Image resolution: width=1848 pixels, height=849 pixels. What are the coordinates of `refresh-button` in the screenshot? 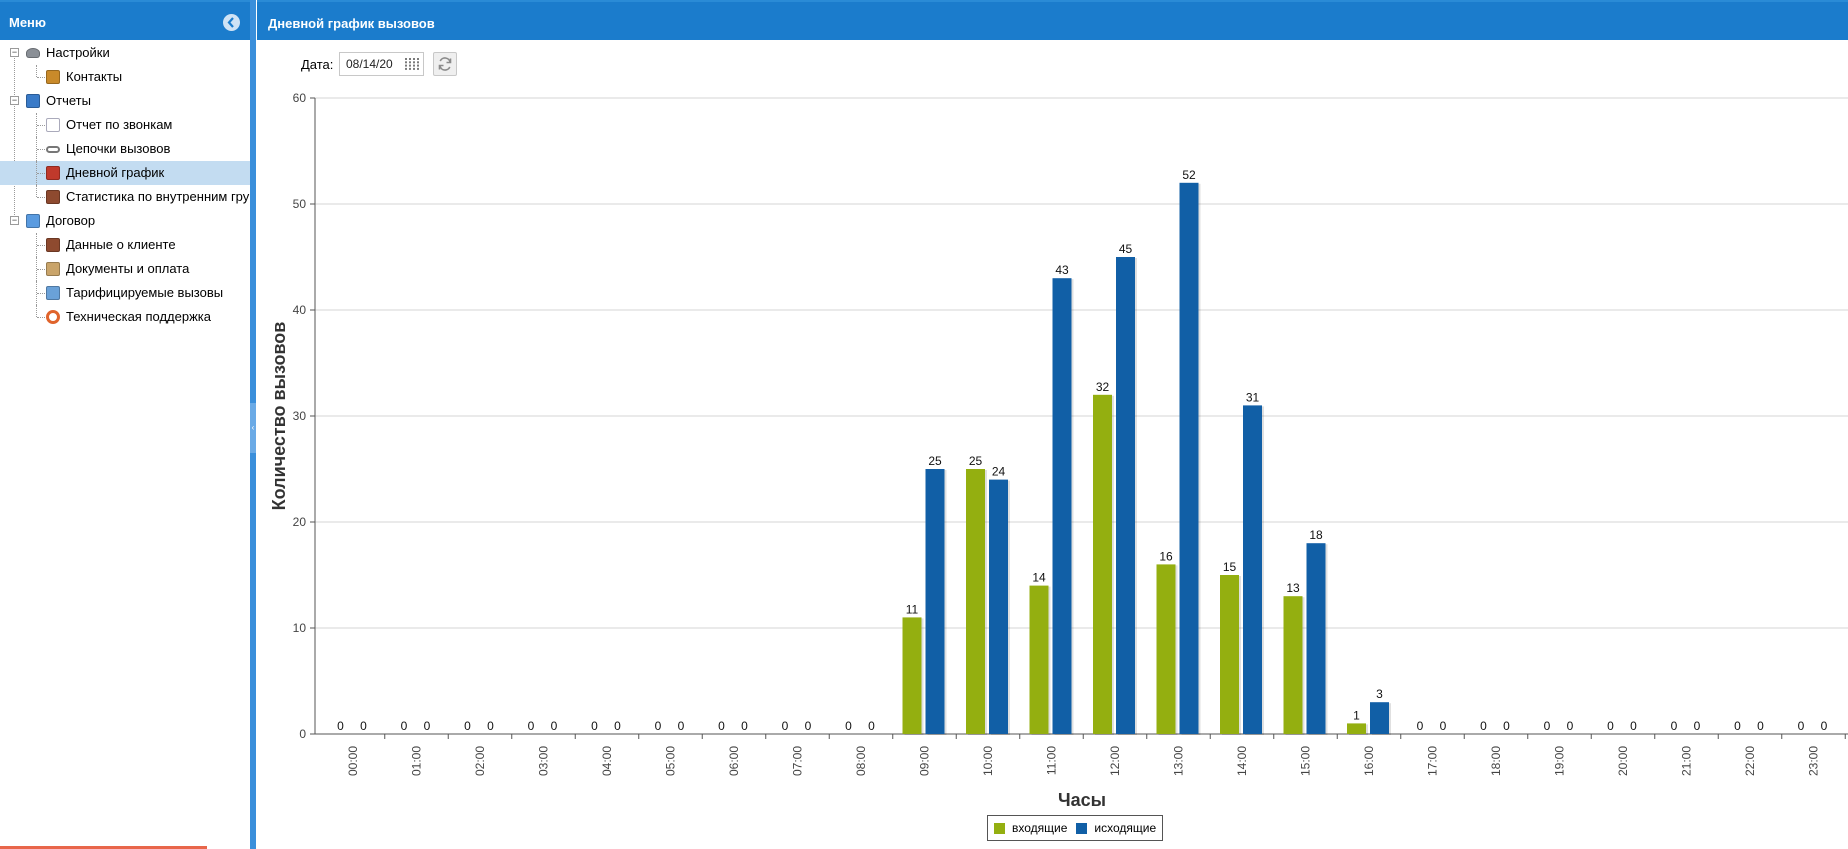 It's located at (445, 64).